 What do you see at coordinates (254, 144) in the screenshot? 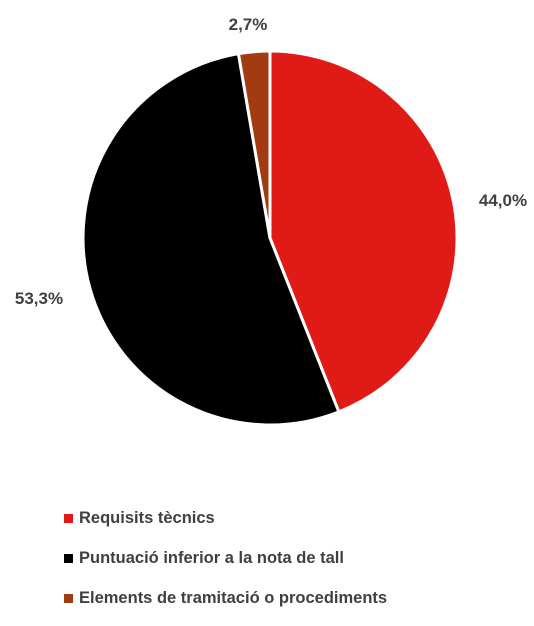
I see `pie-slice-elements-tramitacio` at bounding box center [254, 144].